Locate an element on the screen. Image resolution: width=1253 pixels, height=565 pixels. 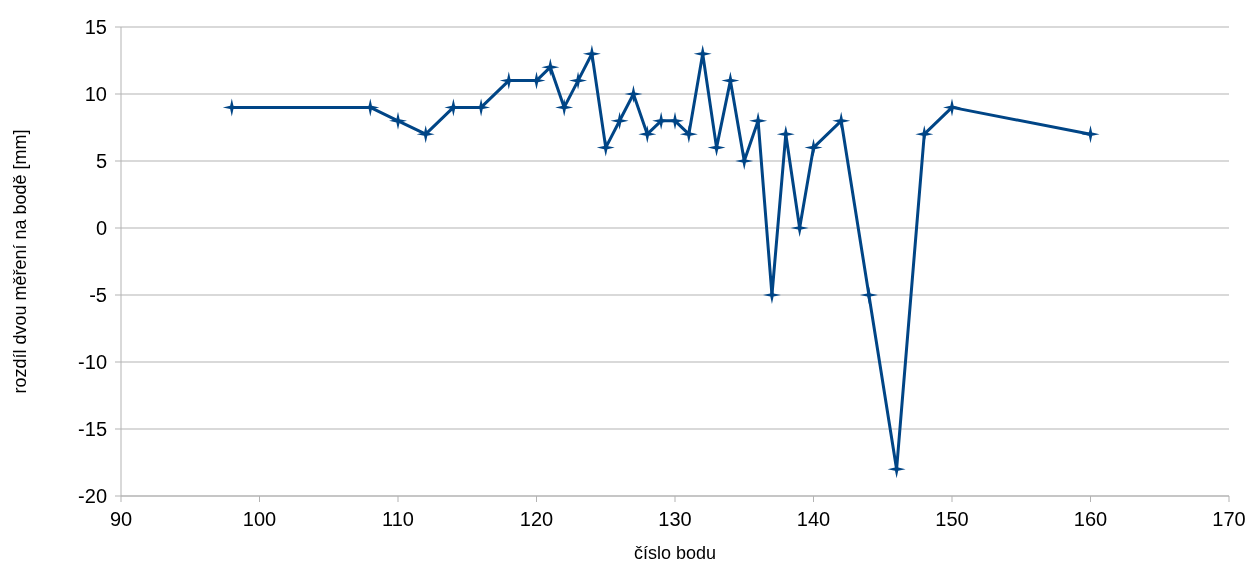
x-tick-label: 170 is located at coordinates (1229, 519).